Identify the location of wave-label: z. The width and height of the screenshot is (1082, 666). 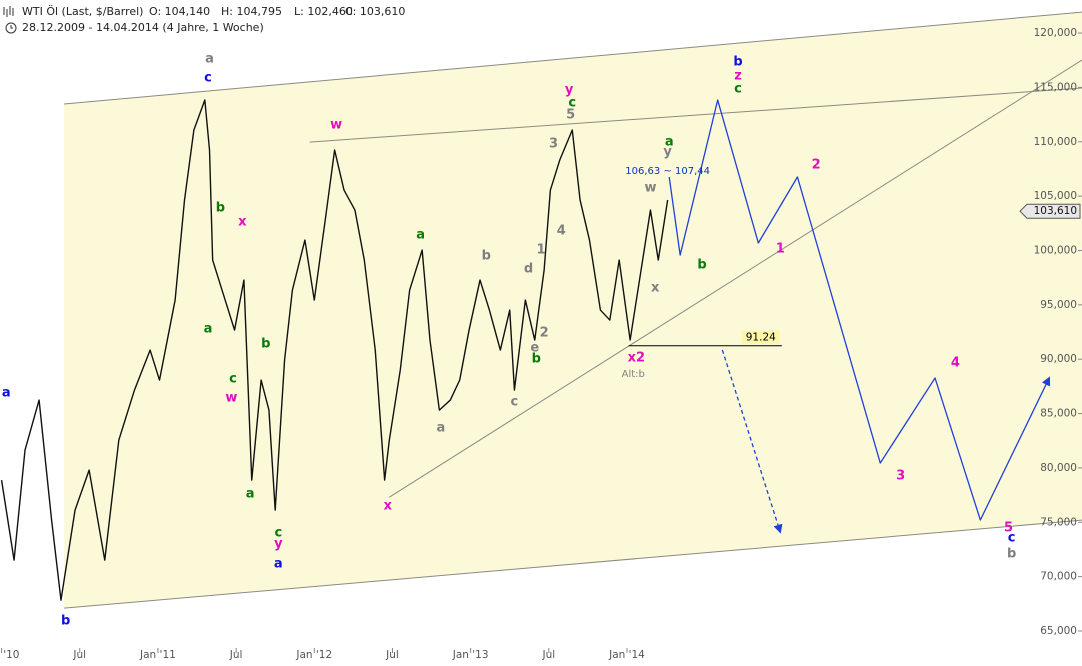
(738, 76).